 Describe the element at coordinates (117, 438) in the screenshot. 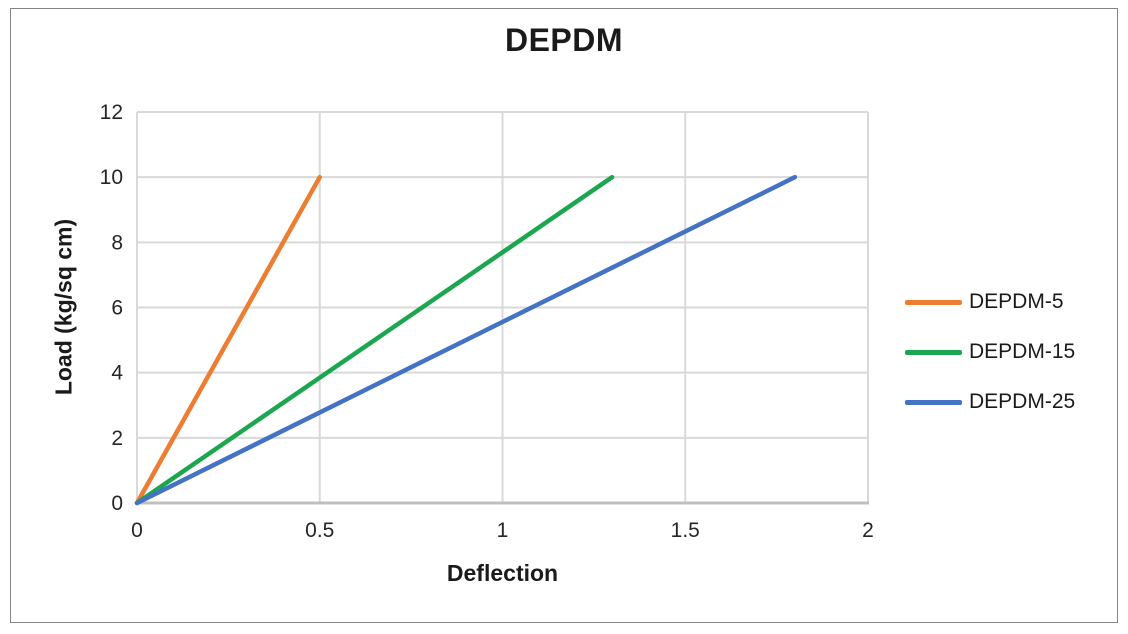

I see `y-tick-label: 2` at that location.